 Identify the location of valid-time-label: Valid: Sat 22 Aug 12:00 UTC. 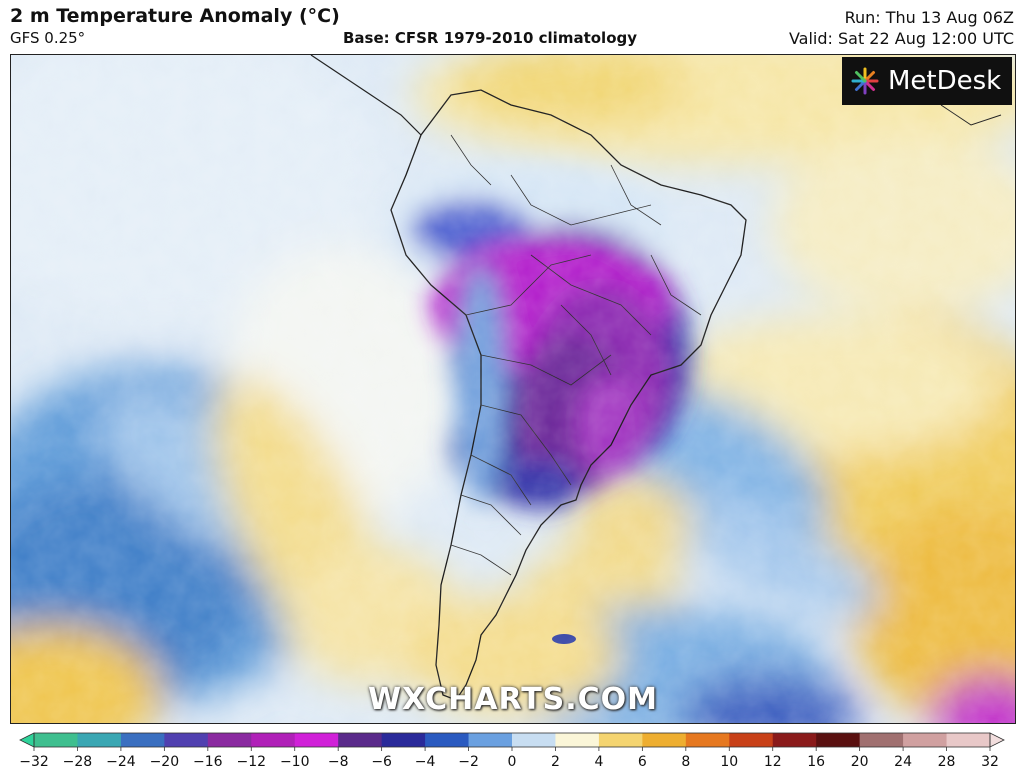
(901, 38).